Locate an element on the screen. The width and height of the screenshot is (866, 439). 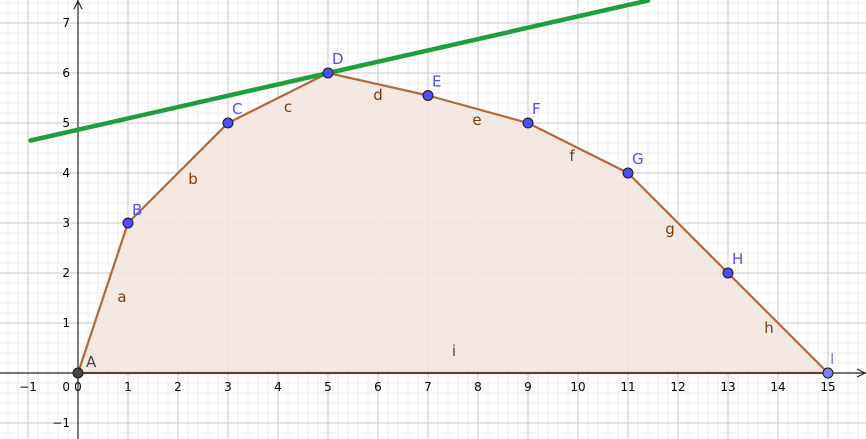
point-label-I: I is located at coordinates (832, 359).